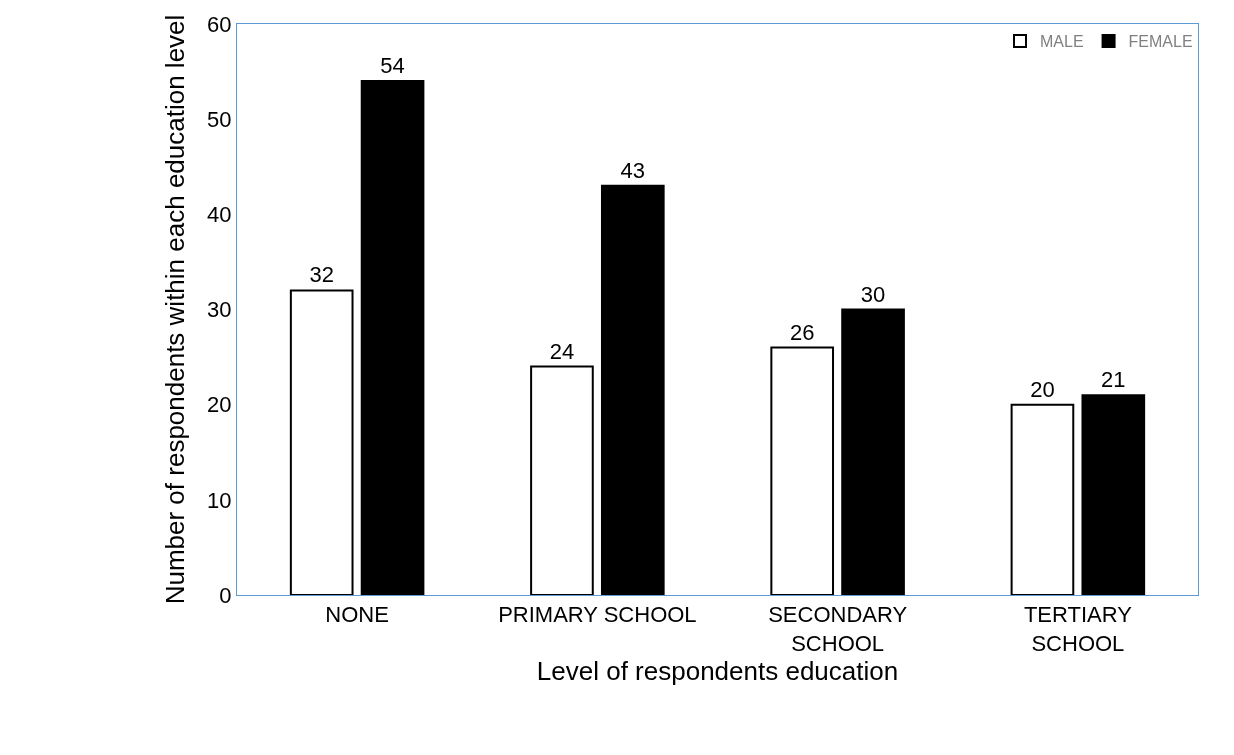 The height and width of the screenshot is (755, 1234). What do you see at coordinates (717, 671) in the screenshot?
I see `x-axis-title: Level of respondents education` at bounding box center [717, 671].